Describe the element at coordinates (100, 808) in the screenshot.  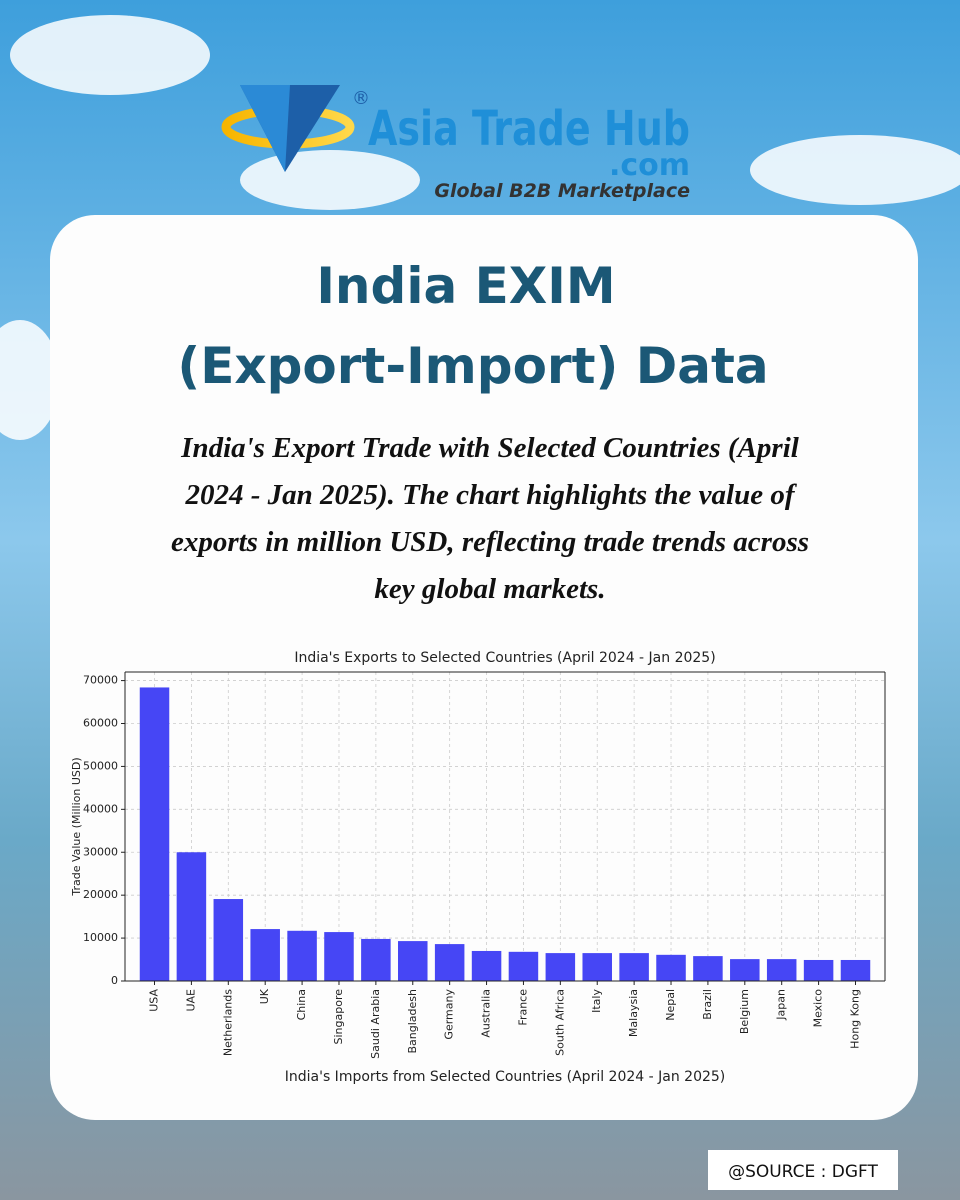
I see `y-tick-label: 40000` at that location.